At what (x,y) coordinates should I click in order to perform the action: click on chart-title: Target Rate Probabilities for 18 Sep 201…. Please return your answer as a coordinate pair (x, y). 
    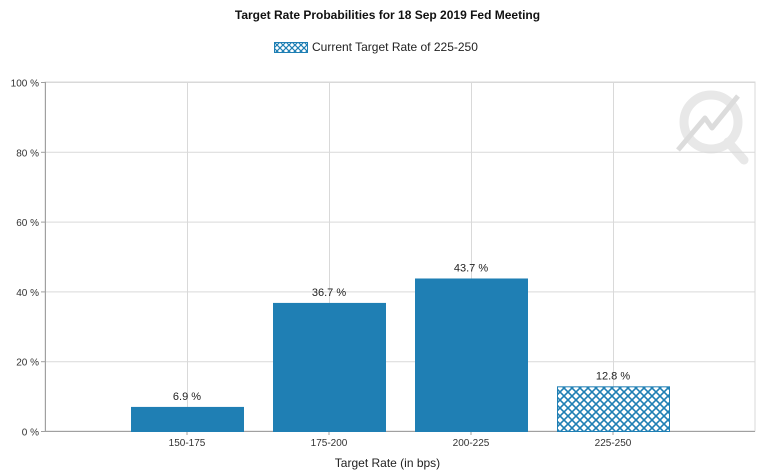
    Looking at the image, I should click on (387, 15).